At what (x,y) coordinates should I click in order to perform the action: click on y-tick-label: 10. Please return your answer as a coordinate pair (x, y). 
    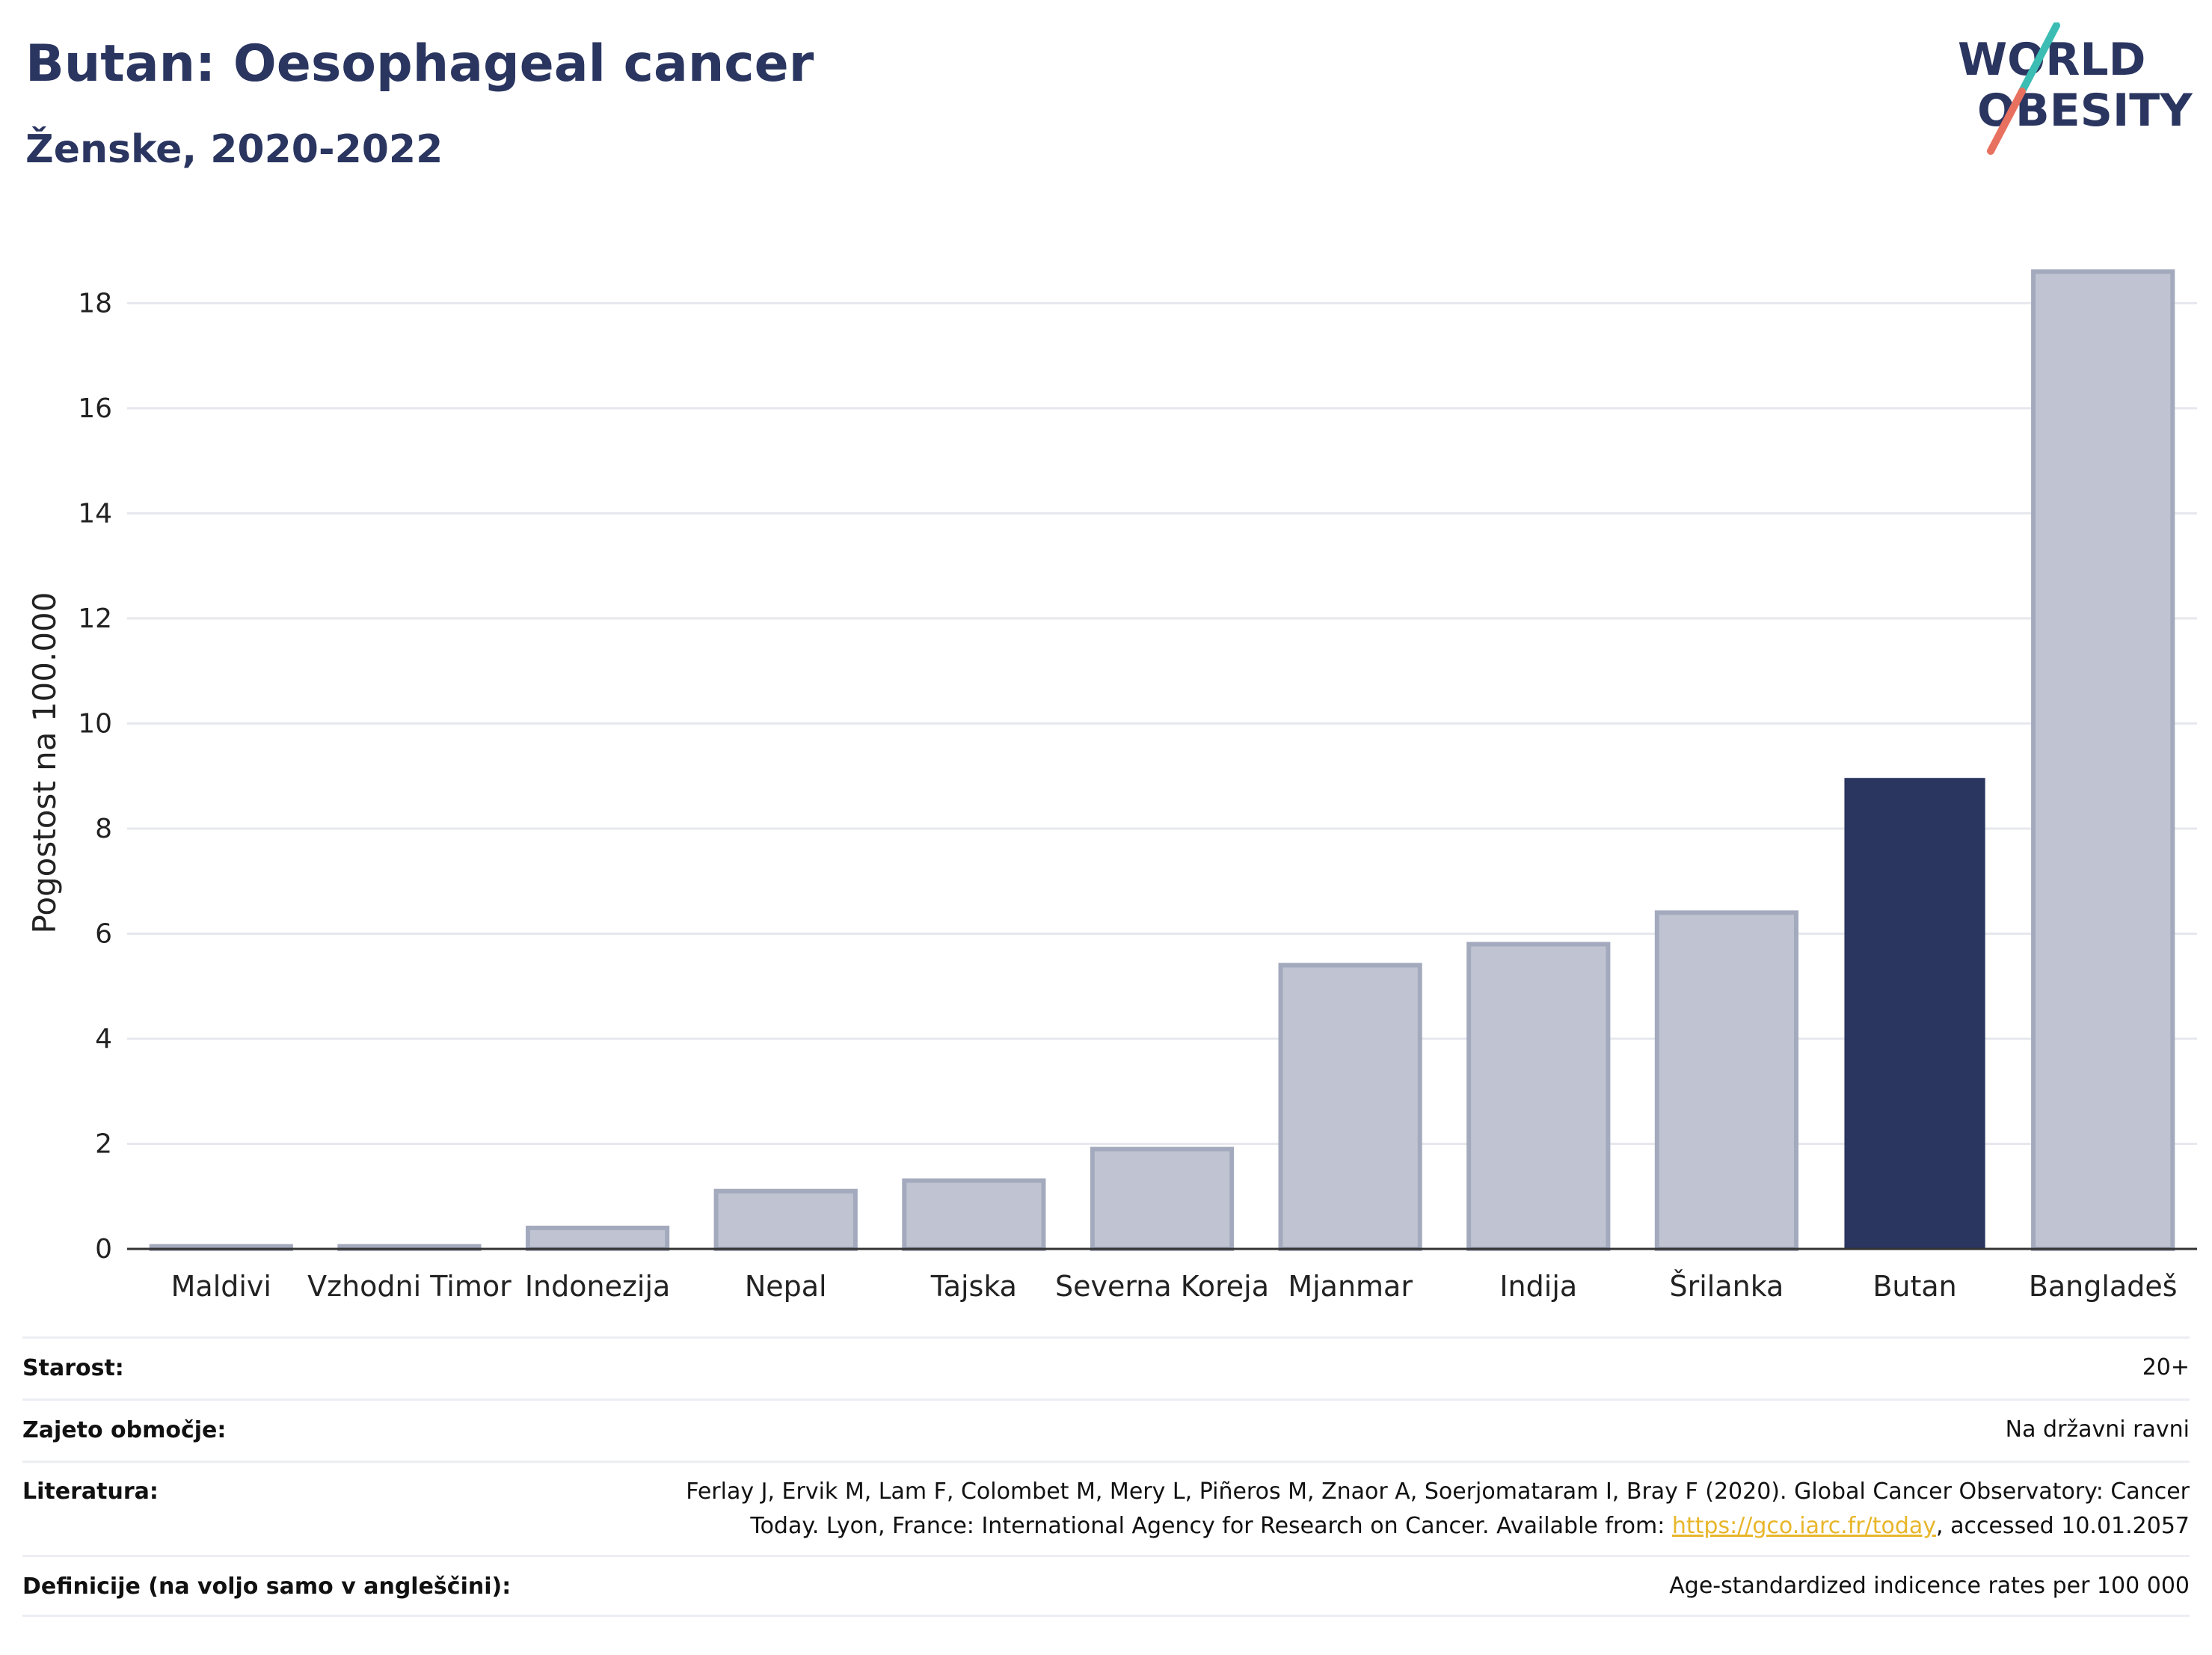
    Looking at the image, I should click on (95, 723).